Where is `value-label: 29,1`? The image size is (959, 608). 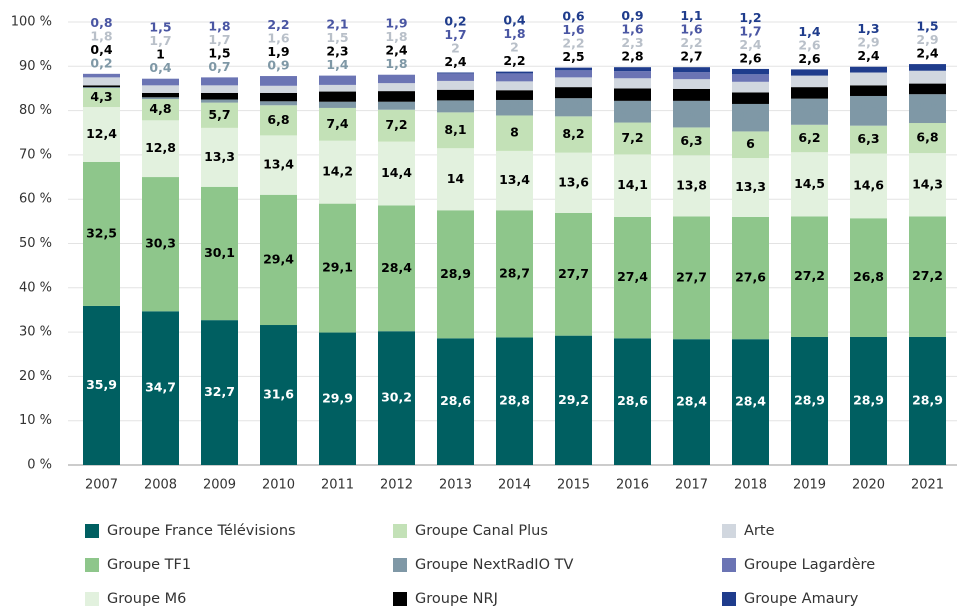
value-label: 29,1 is located at coordinates (337, 267).